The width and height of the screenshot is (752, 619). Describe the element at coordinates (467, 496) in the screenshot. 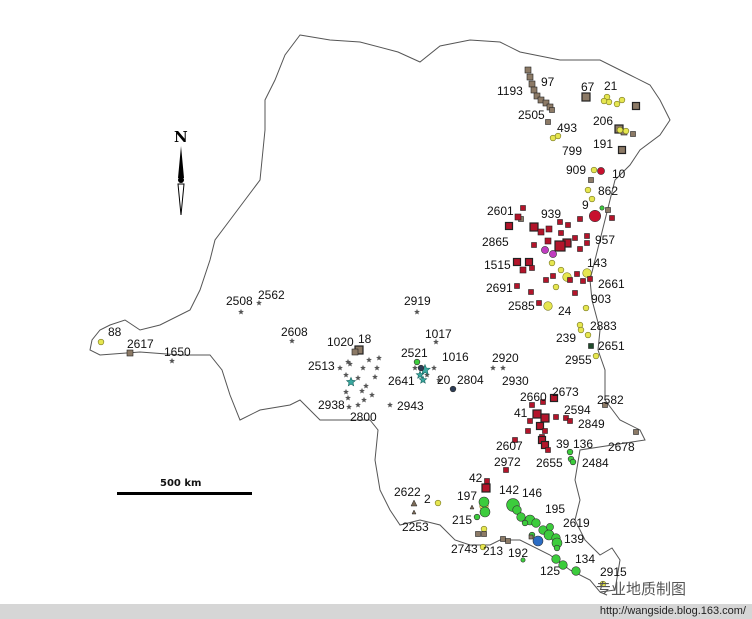

I see `site-label: 197` at that location.